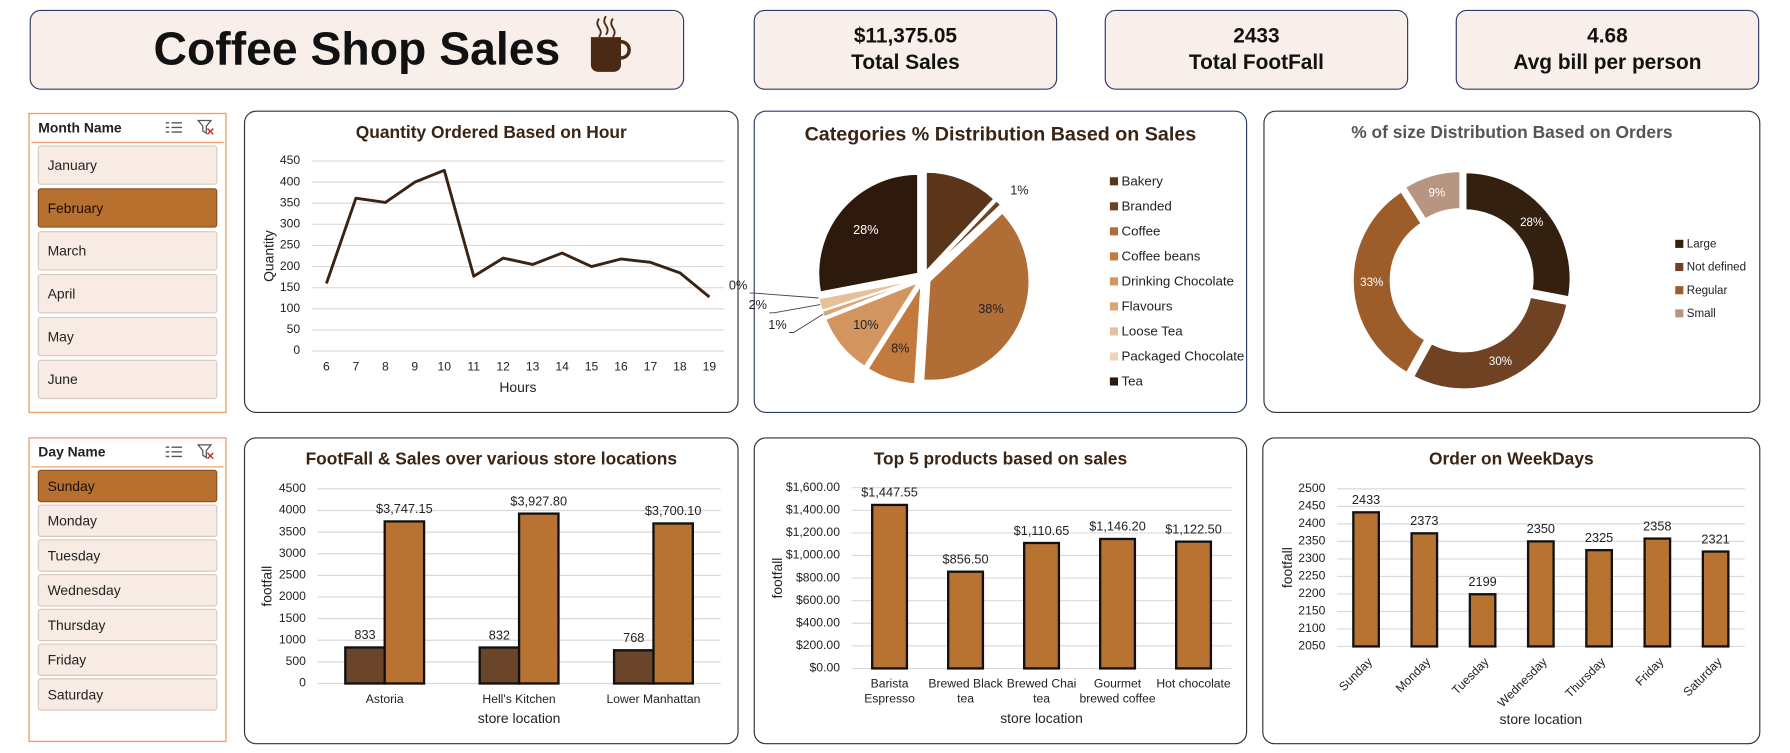 The height and width of the screenshot is (753, 1790). I want to click on legend-label: Drinking Chocolate, so click(1177, 280).